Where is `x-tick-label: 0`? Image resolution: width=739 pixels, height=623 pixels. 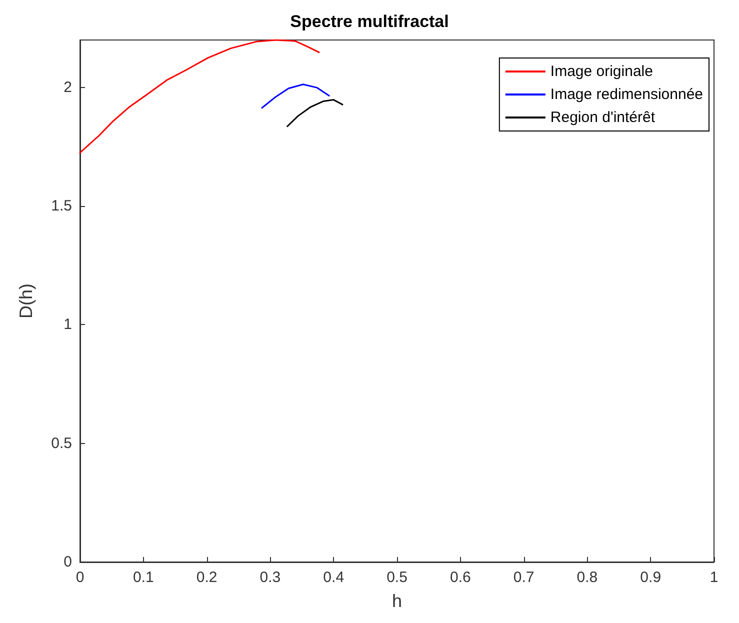
x-tick-label: 0 is located at coordinates (80, 577).